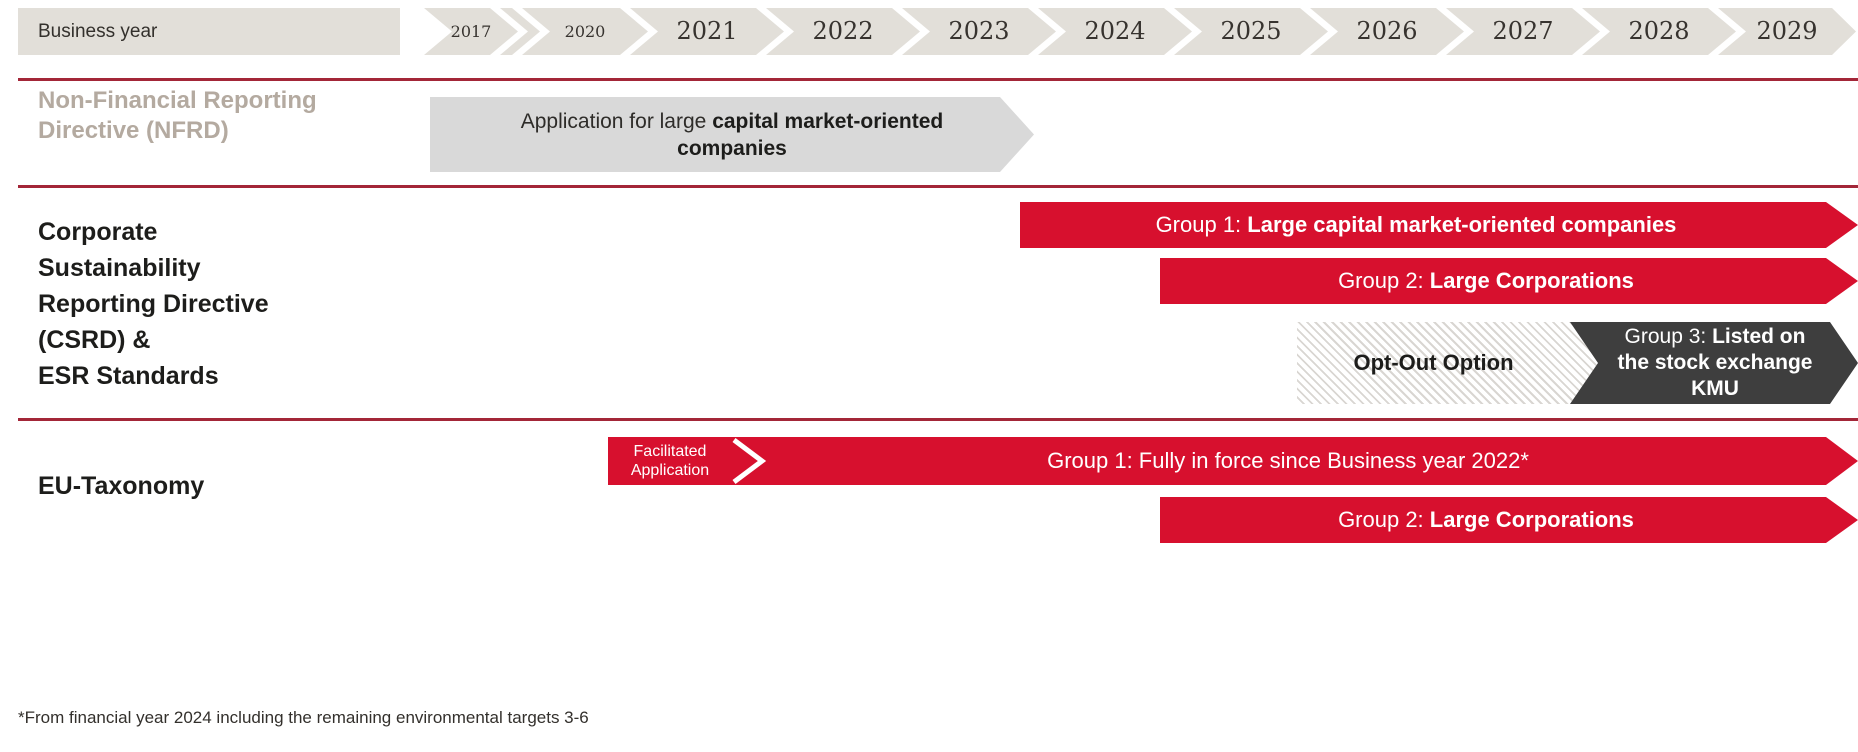 This screenshot has height=752, width=1858. I want to click on business-year-label: Business year, so click(98, 31).